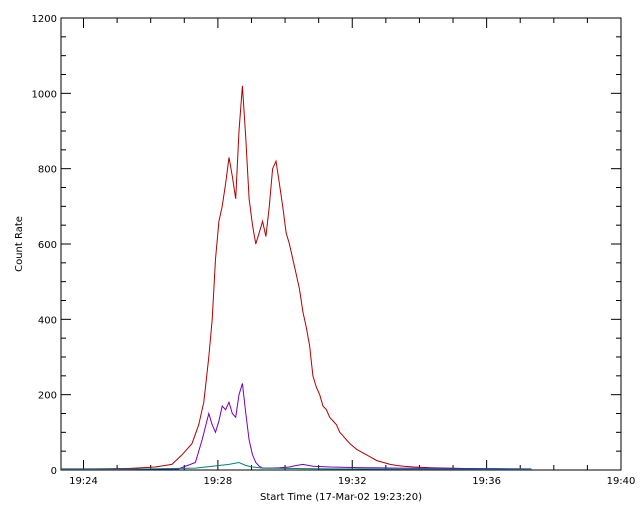 The width and height of the screenshot is (640, 512). I want to click on x-tick-label: 19:40, so click(621, 481).